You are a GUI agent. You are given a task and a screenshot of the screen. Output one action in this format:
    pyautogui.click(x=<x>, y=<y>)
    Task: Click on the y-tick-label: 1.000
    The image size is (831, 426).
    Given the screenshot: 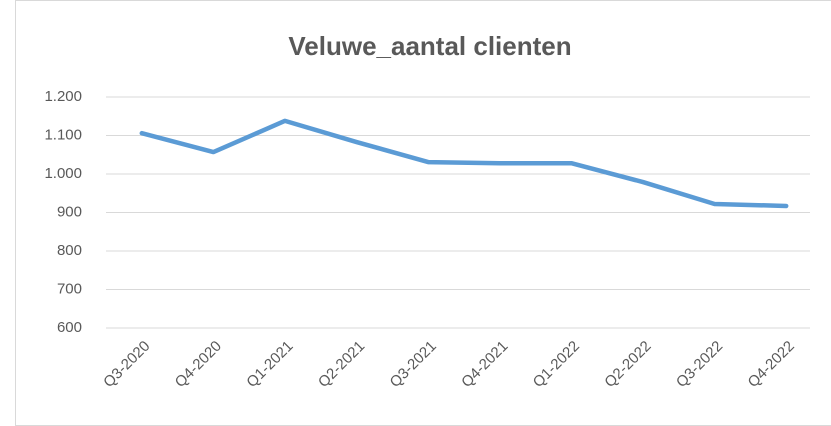 What is the action you would take?
    pyautogui.click(x=63, y=173)
    